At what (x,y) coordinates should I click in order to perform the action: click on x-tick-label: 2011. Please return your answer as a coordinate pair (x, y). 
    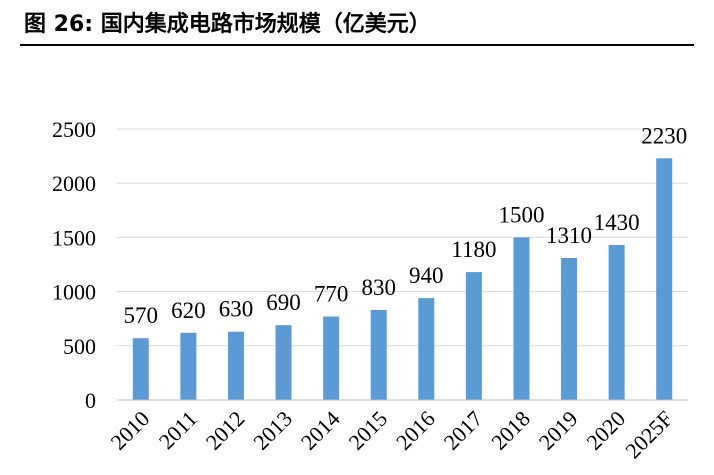
    Looking at the image, I should click on (178, 430).